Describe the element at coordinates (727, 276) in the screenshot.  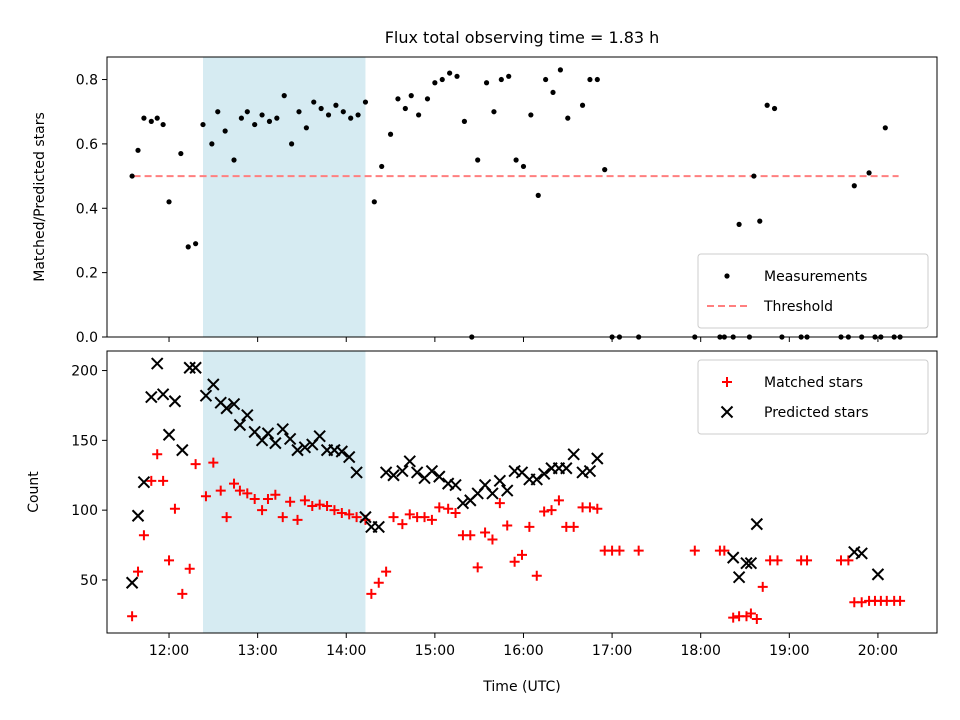
I see `legend-marker-measurements` at that location.